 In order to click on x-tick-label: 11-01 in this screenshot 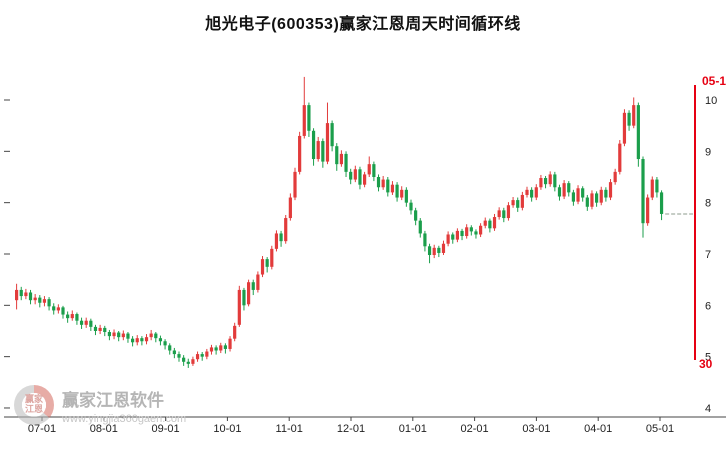, I will do `click(289, 429)`.